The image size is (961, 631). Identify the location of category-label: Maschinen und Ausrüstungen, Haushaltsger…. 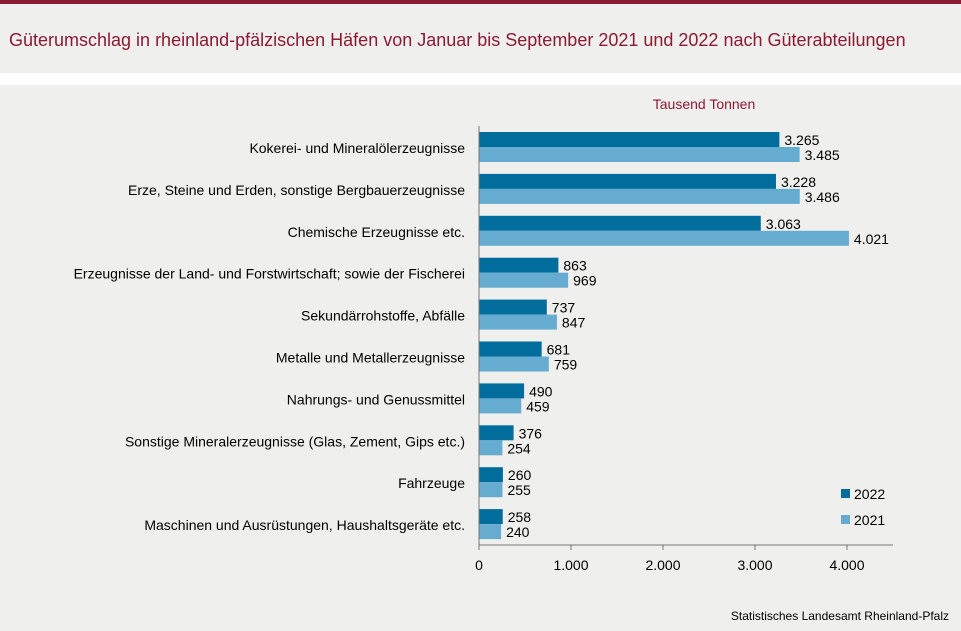
(304, 525).